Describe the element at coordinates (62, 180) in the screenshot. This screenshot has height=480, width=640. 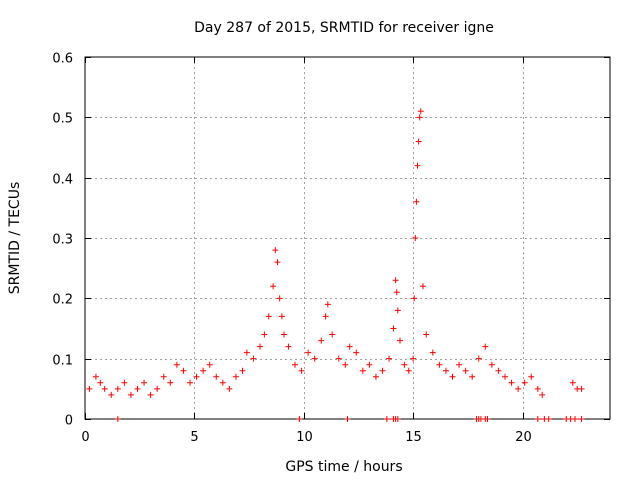
I see `y-tick-label: 0.4` at that location.